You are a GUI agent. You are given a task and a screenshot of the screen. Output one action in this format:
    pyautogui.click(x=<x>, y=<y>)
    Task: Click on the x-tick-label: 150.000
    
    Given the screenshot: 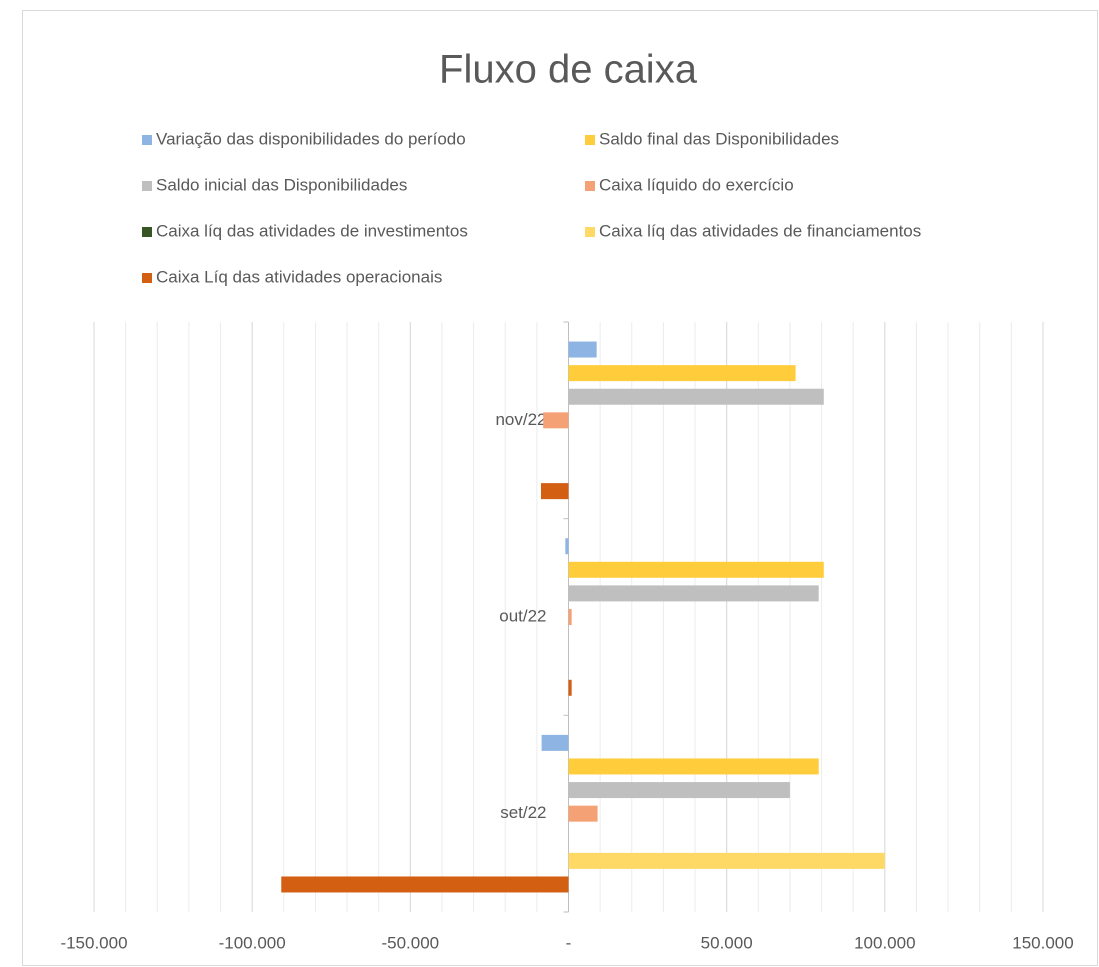 What is the action you would take?
    pyautogui.click(x=1042, y=942)
    